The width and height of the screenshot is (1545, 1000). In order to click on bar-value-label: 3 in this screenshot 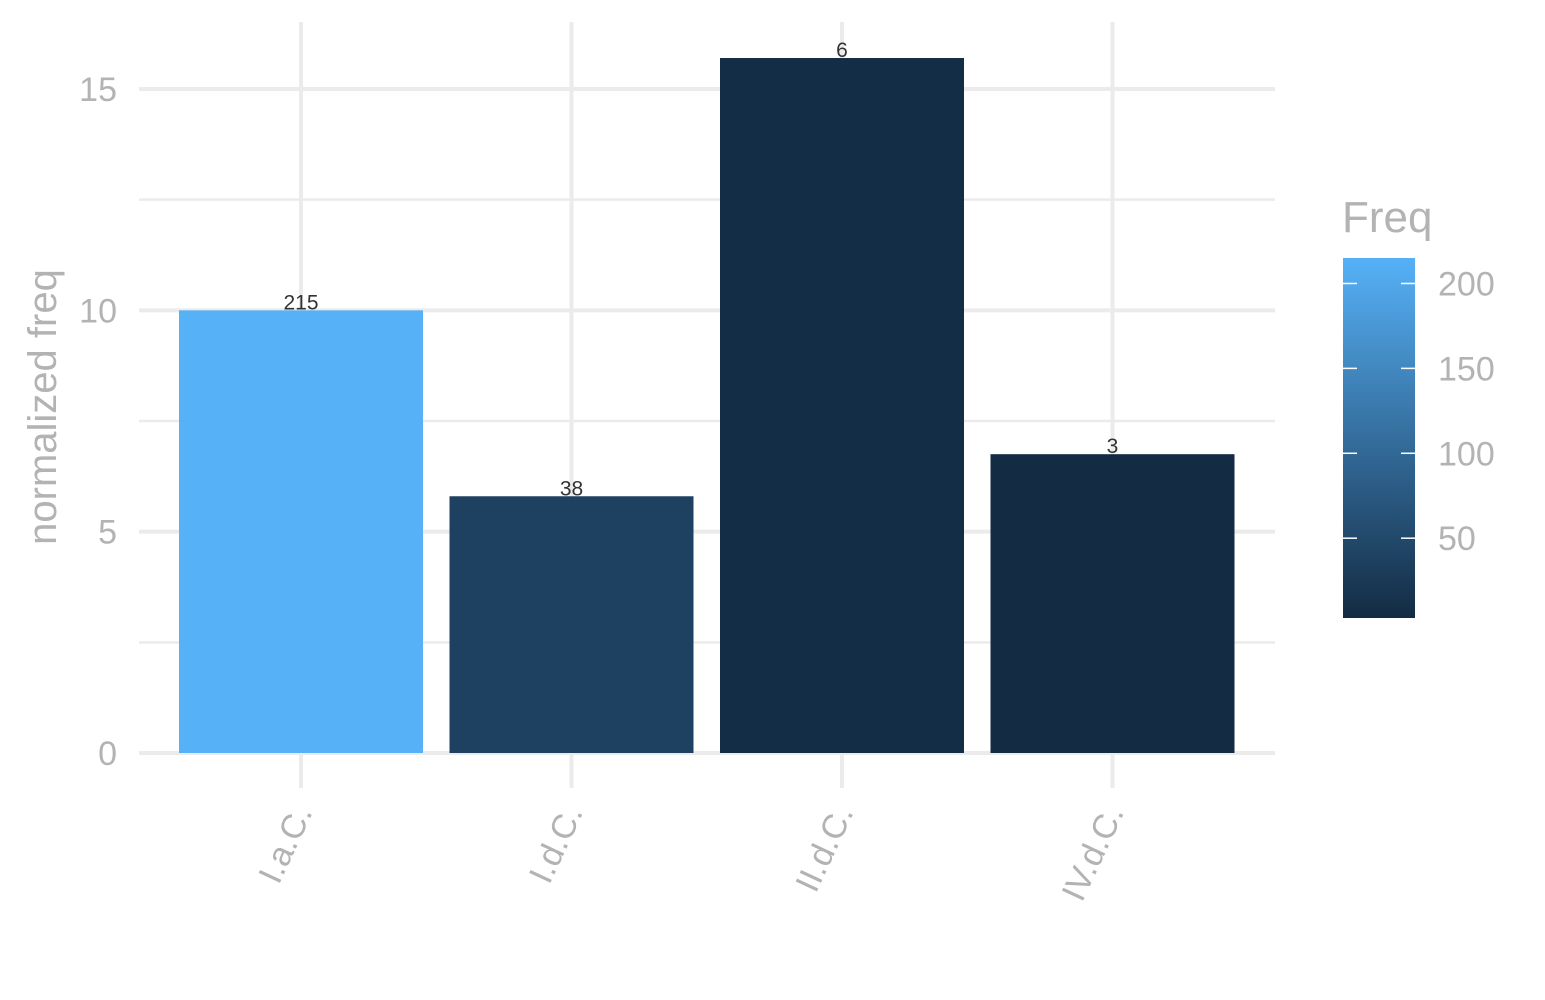, I will do `click(1113, 446)`.